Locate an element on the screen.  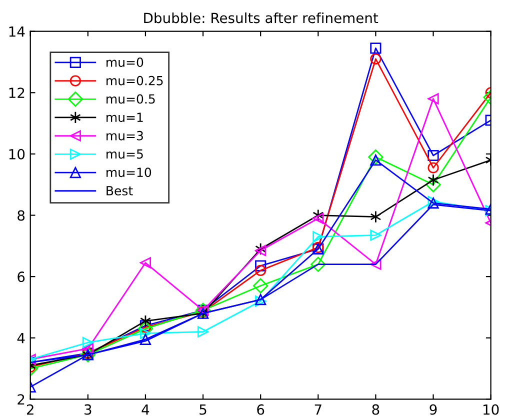
x-tick-label: 9 is located at coordinates (433, 409).